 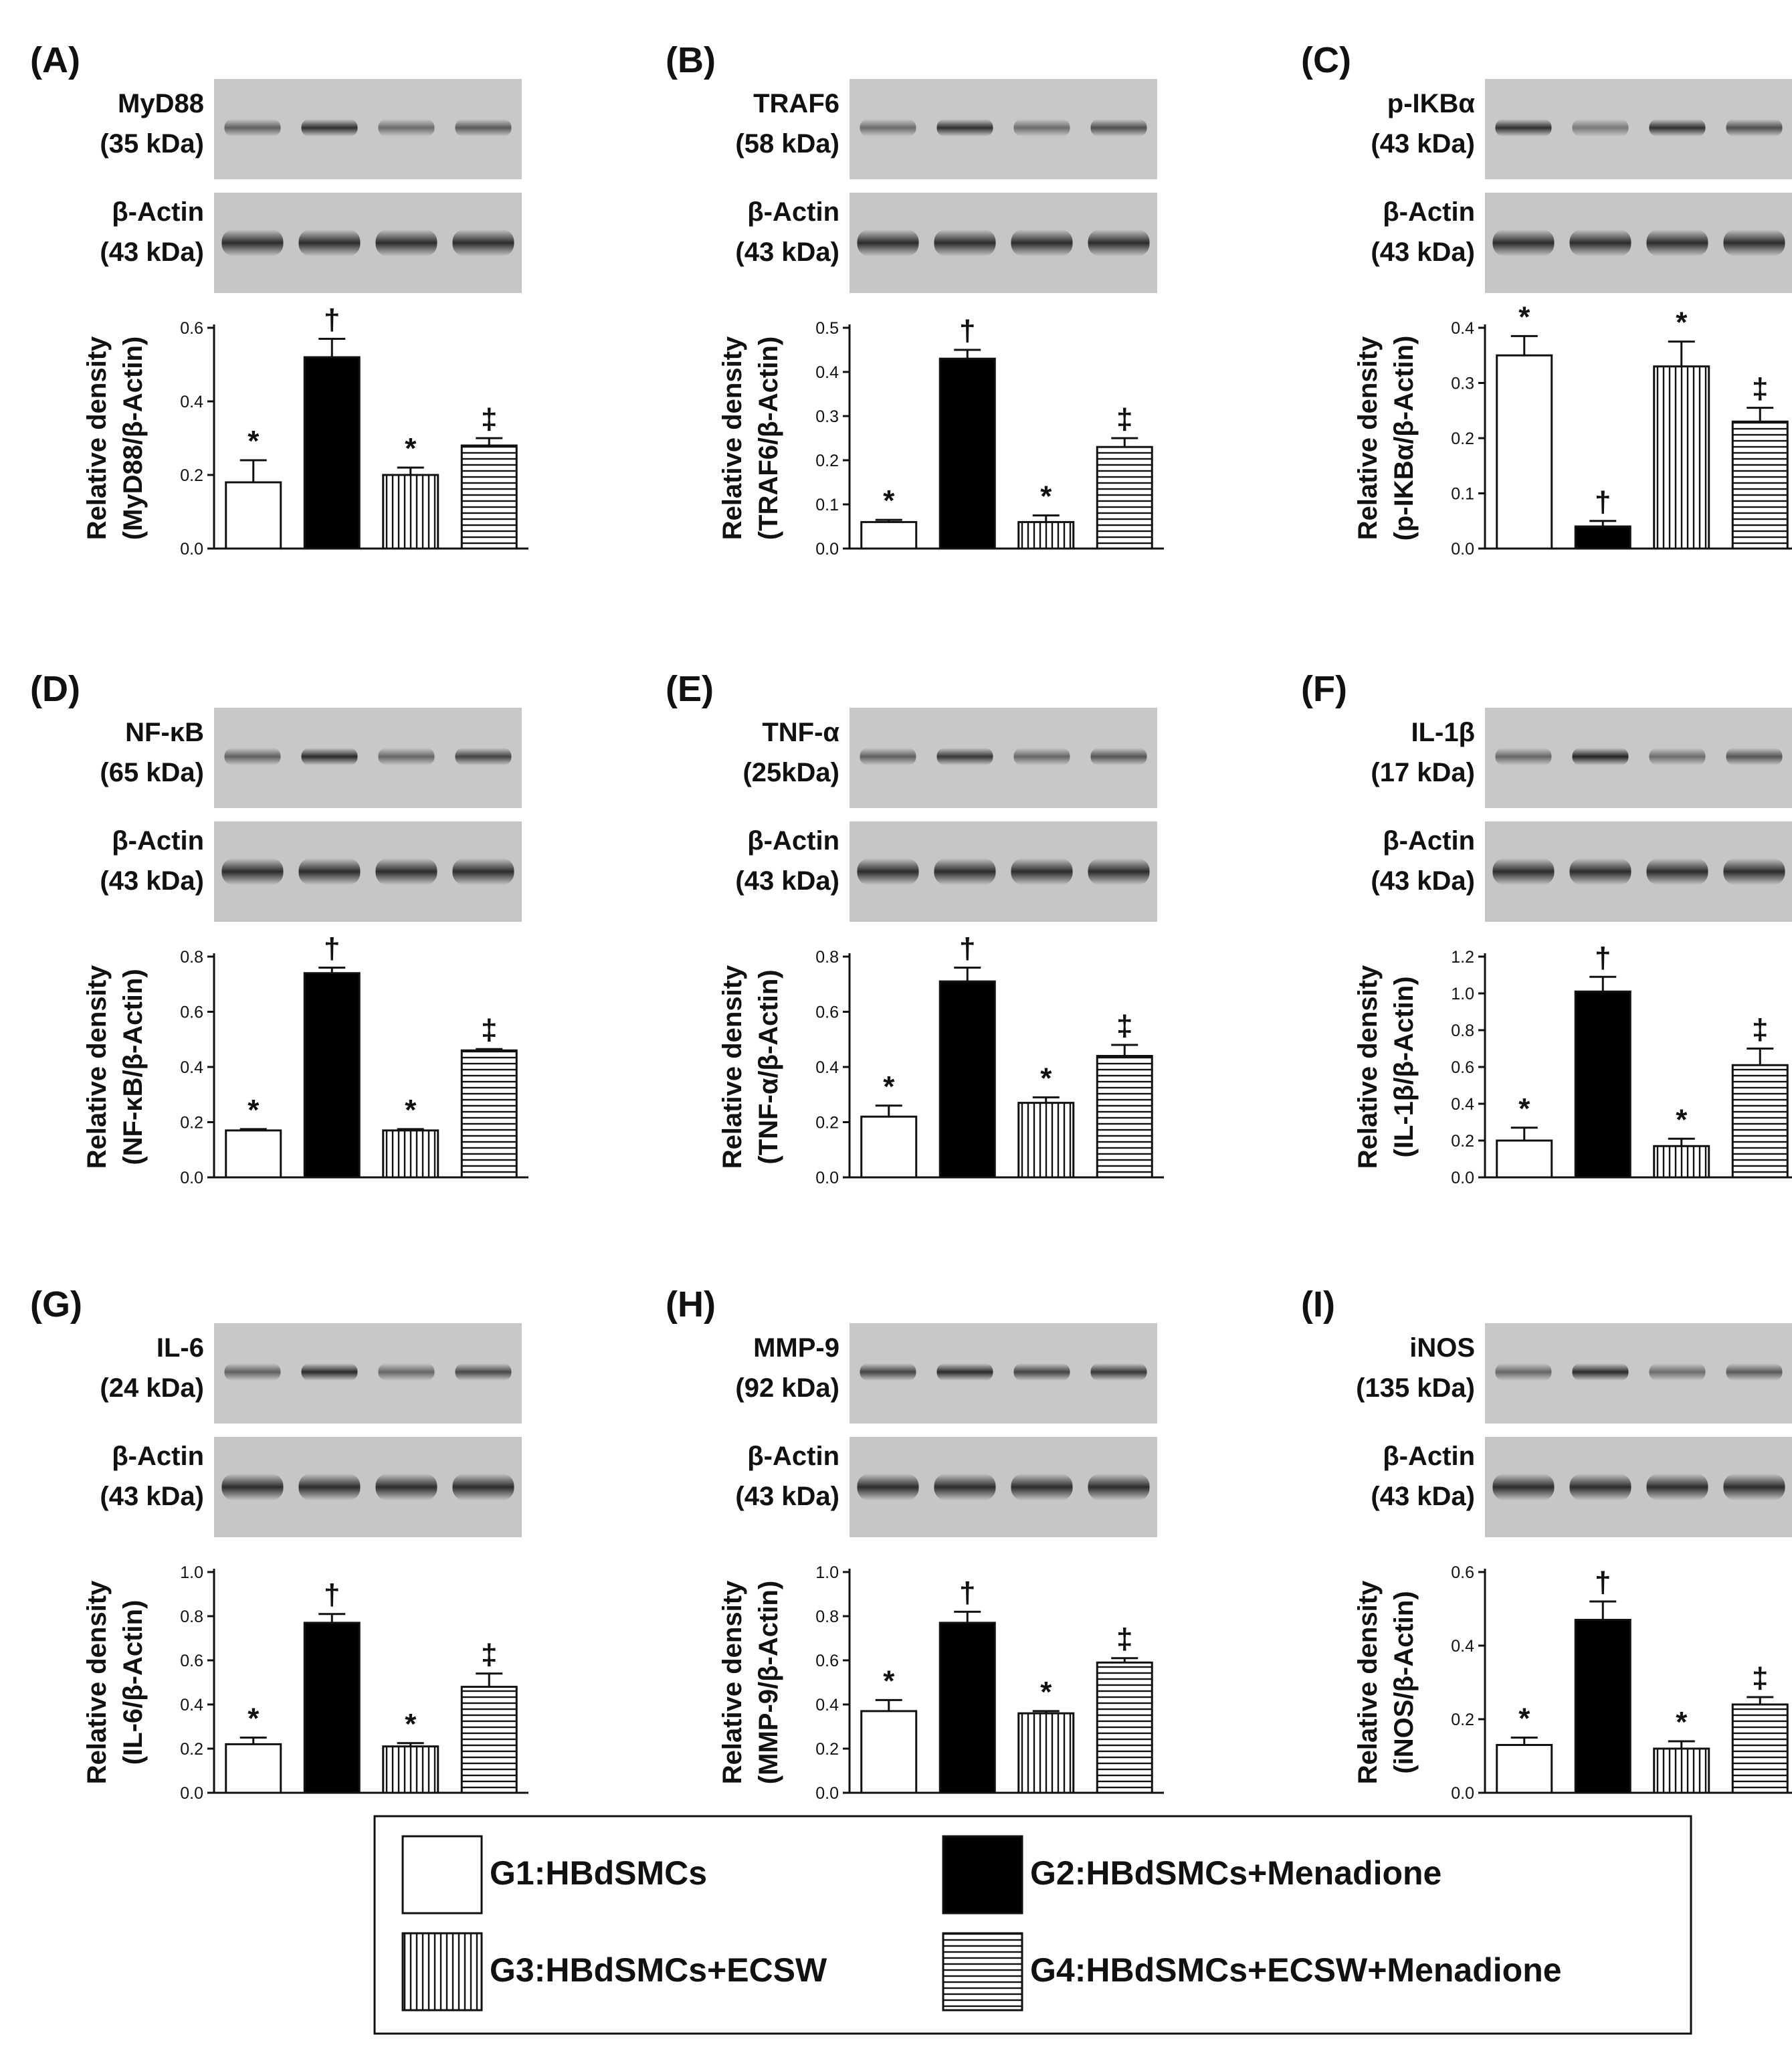 I want to click on panel-label: (H), so click(x=691, y=1305).